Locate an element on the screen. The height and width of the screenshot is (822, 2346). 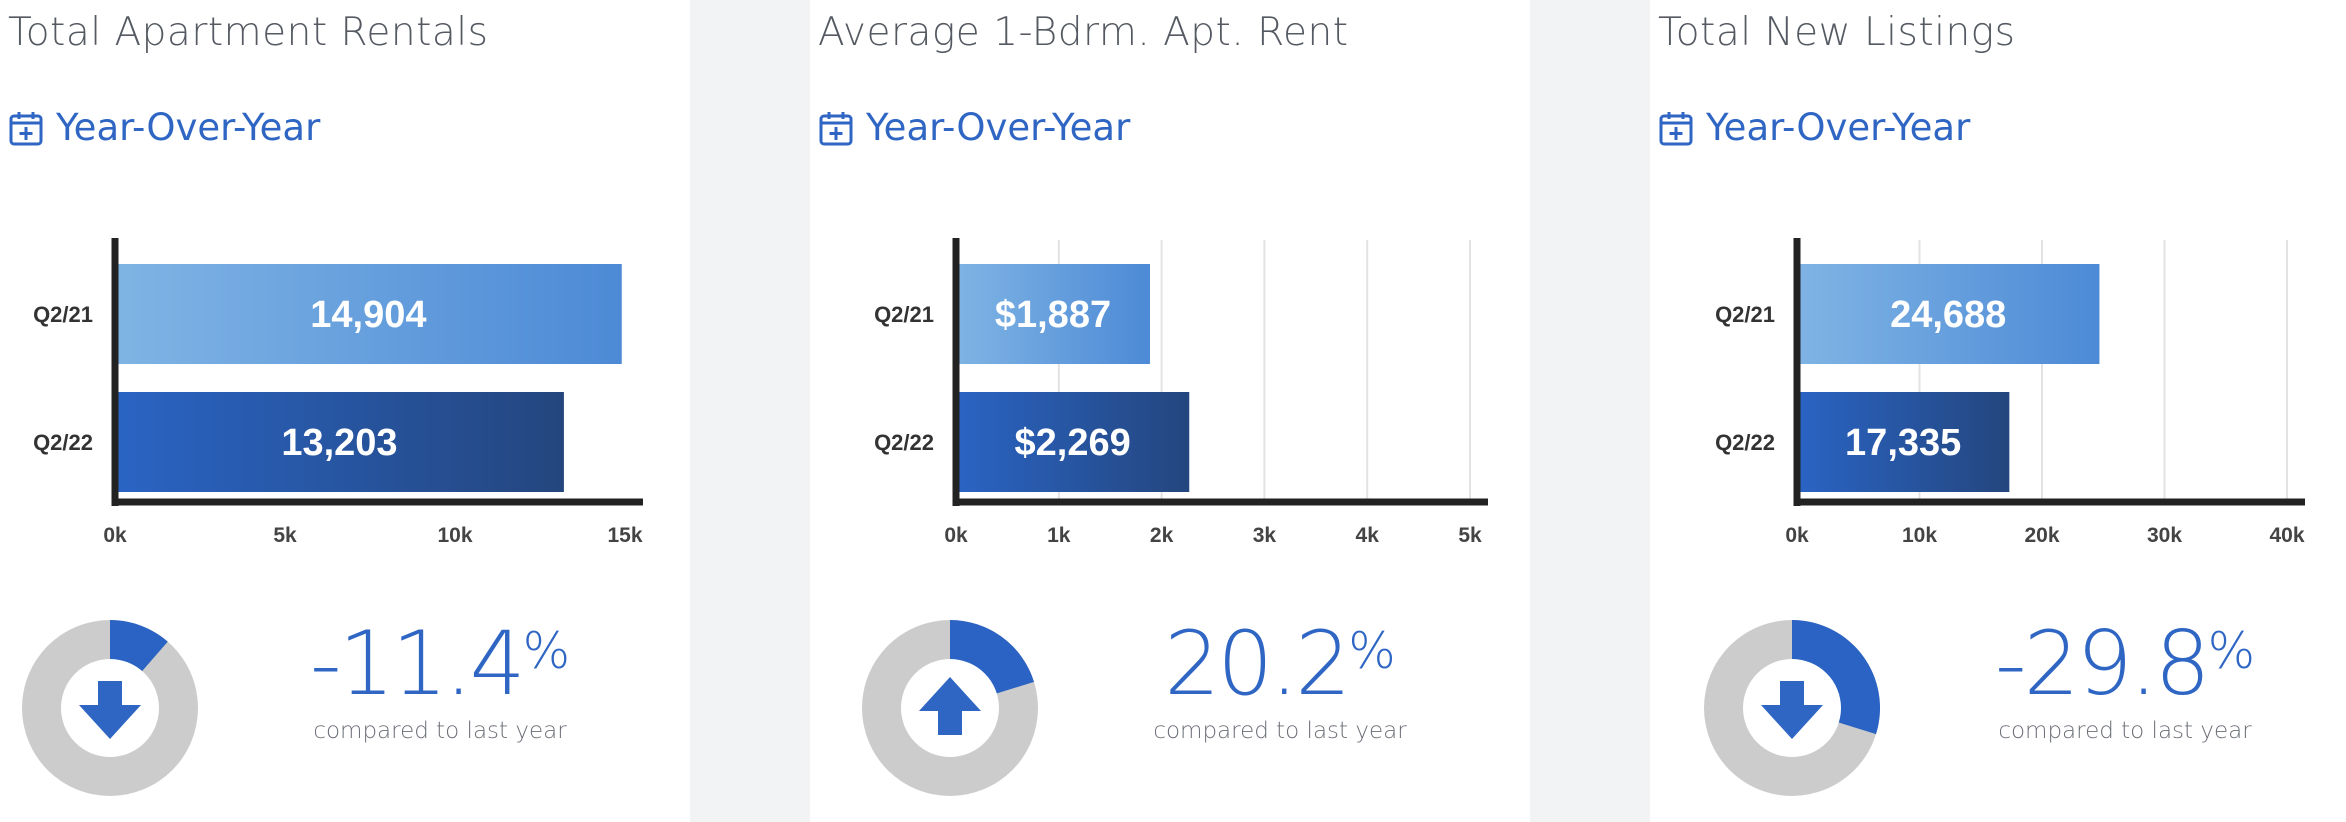
data-label: $2,269 is located at coordinates (1073, 443).